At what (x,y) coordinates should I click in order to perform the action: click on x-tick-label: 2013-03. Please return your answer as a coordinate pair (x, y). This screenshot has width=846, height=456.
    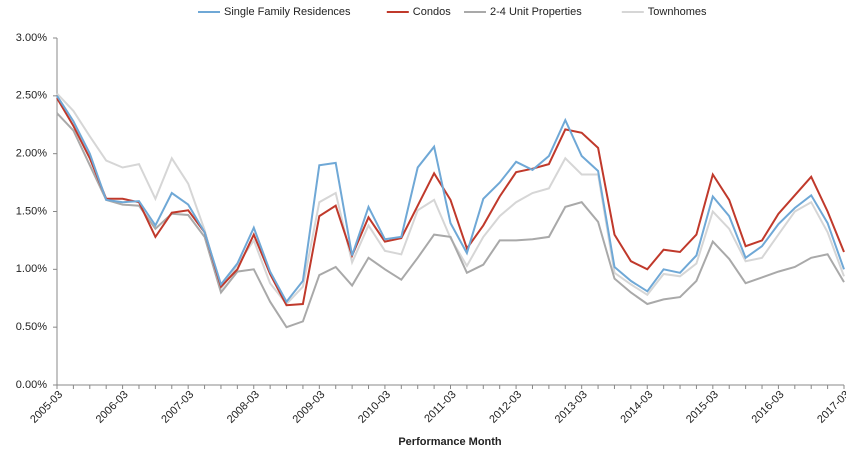
    Looking at the image, I should click on (571, 407).